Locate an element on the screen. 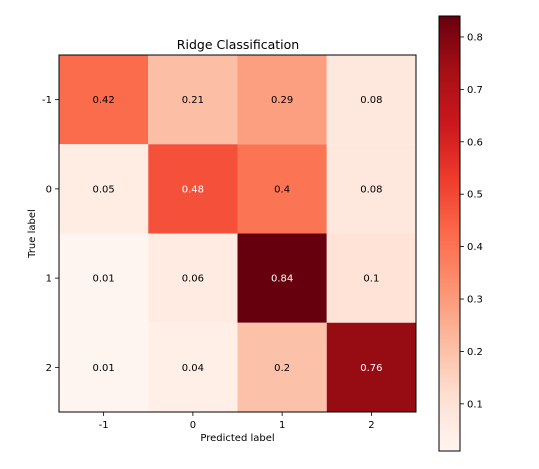 Image resolution: width=539 pixels, height=469 pixels. cell-value-label: 0.1 is located at coordinates (371, 279).